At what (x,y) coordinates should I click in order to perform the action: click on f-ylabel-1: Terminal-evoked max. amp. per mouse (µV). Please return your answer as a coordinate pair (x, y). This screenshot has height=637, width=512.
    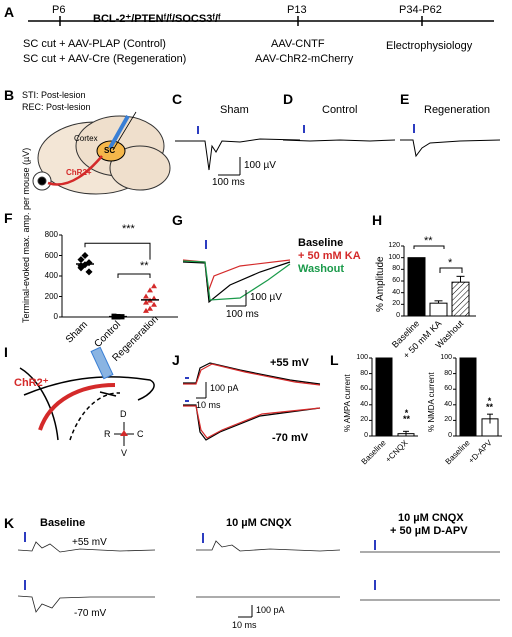
    Looking at the image, I should click on (26, 235).